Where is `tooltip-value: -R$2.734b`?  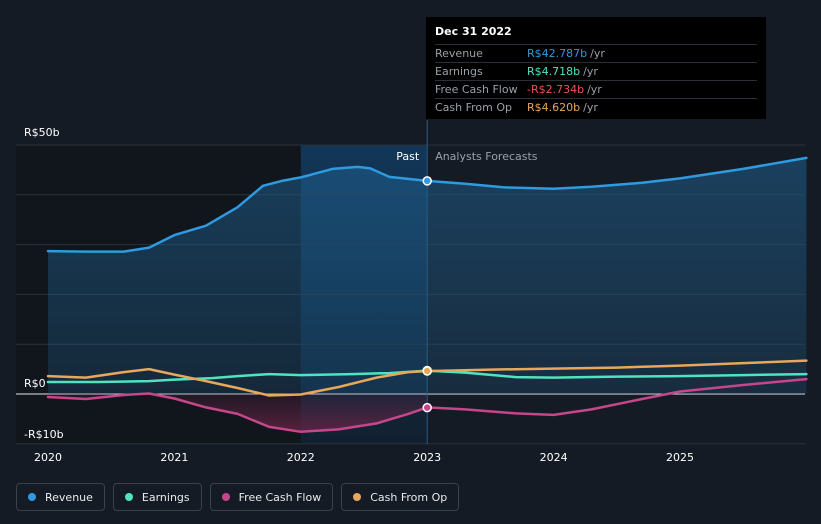 tooltip-value: -R$2.734b is located at coordinates (556, 89).